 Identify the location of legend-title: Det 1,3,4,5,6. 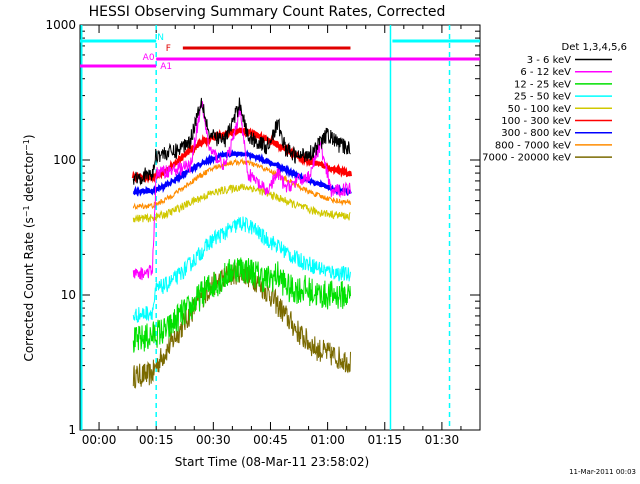
(594, 47).